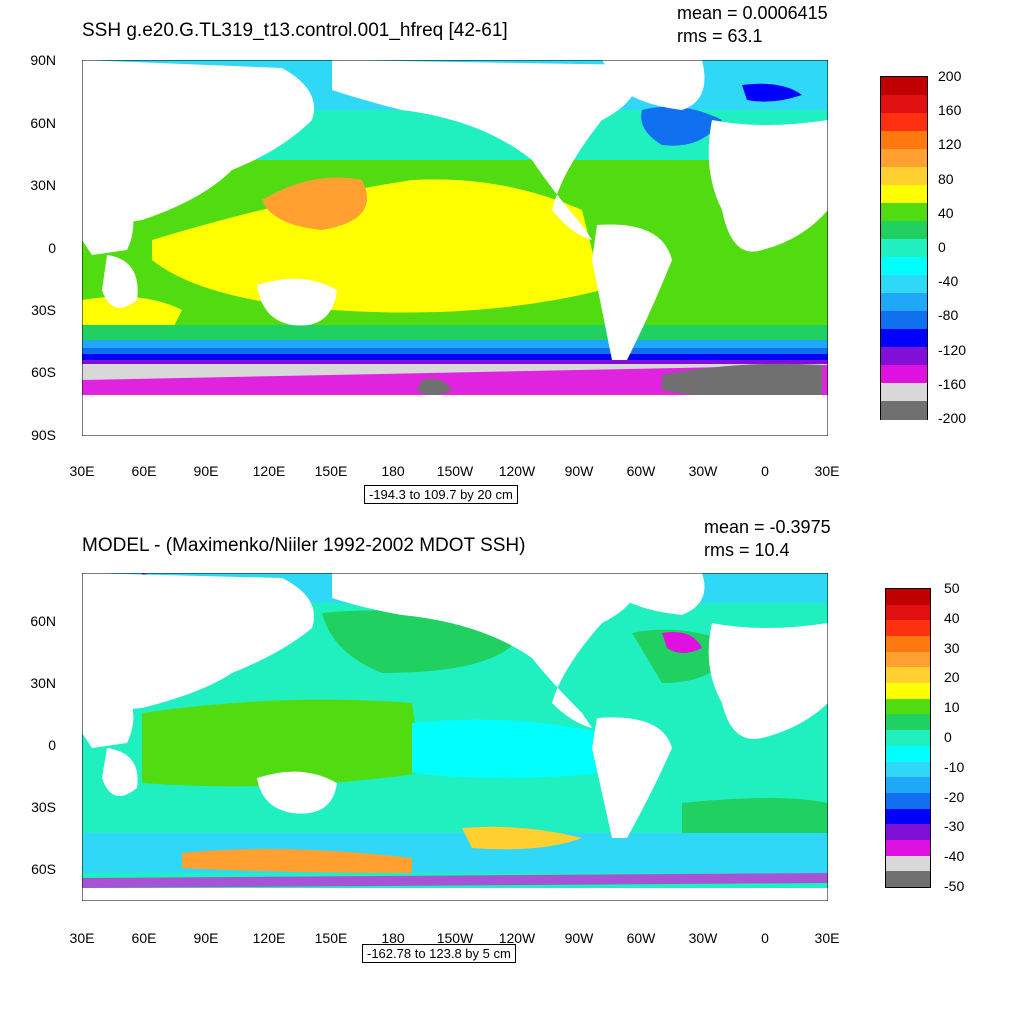  Describe the element at coordinates (441, 494) in the screenshot. I see `panel1-range-label: -194.3 to 109.7 by 20 cm` at that location.